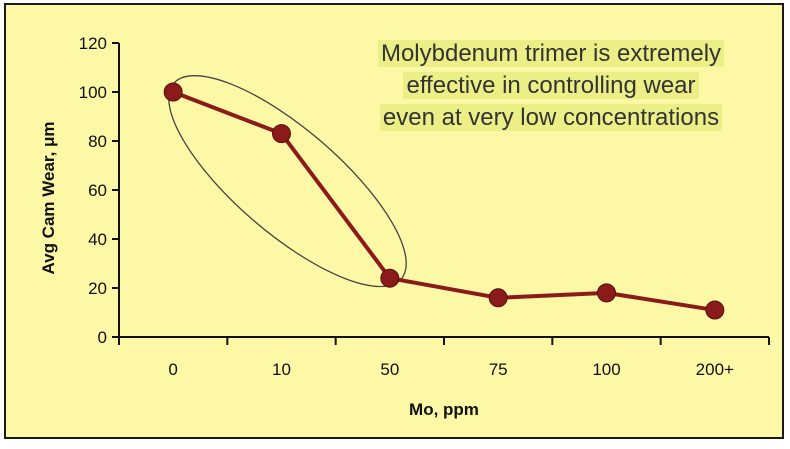 This screenshot has width=790, height=449. What do you see at coordinates (551, 54) in the screenshot?
I see `annotation-line: Molybdenum trimer is extremely` at bounding box center [551, 54].